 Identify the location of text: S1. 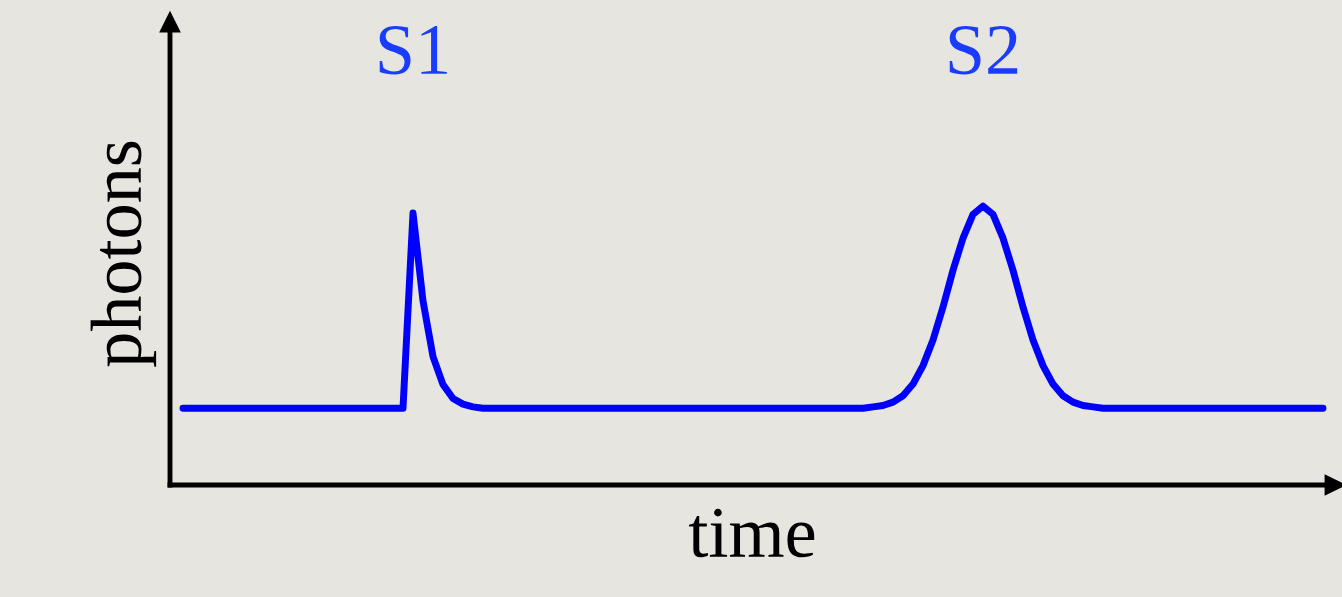
(413, 50).